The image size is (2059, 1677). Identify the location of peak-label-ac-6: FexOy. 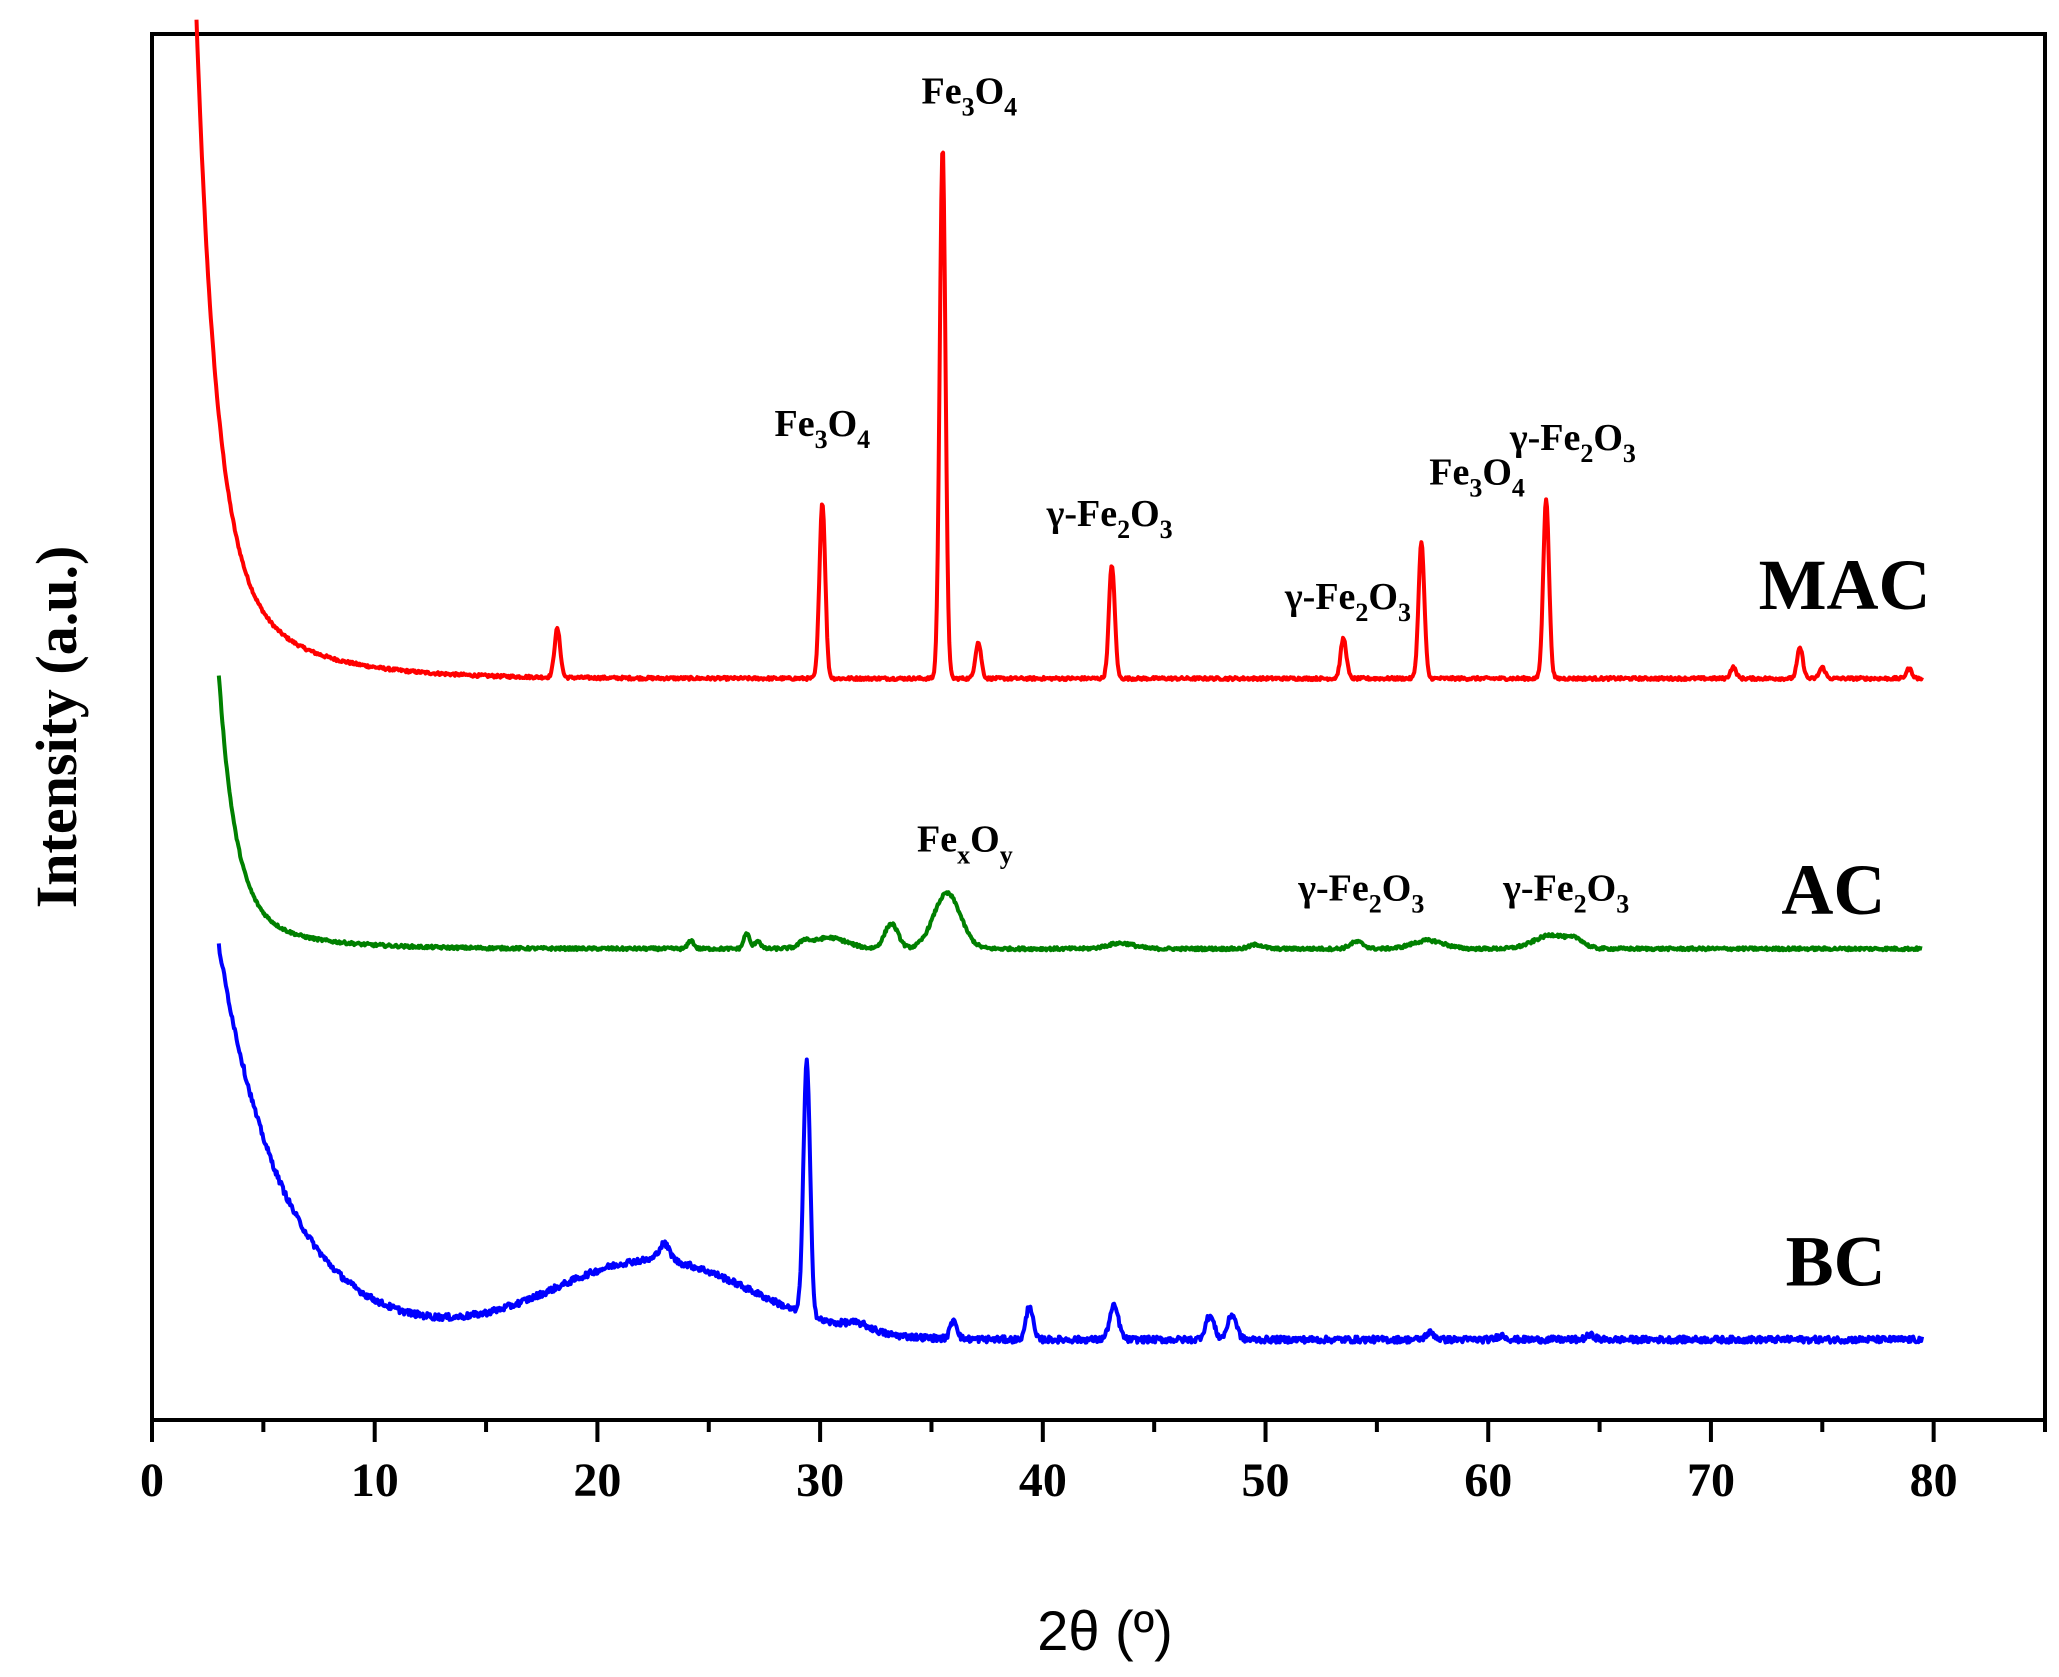
(965, 844).